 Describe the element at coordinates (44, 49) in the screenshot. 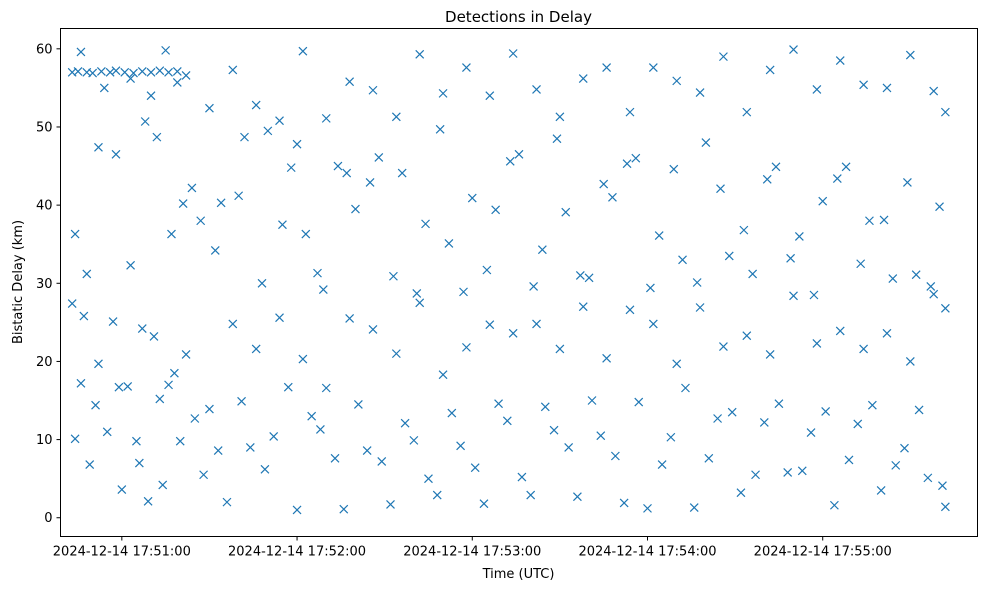

I see `y-tick-label: 60` at that location.